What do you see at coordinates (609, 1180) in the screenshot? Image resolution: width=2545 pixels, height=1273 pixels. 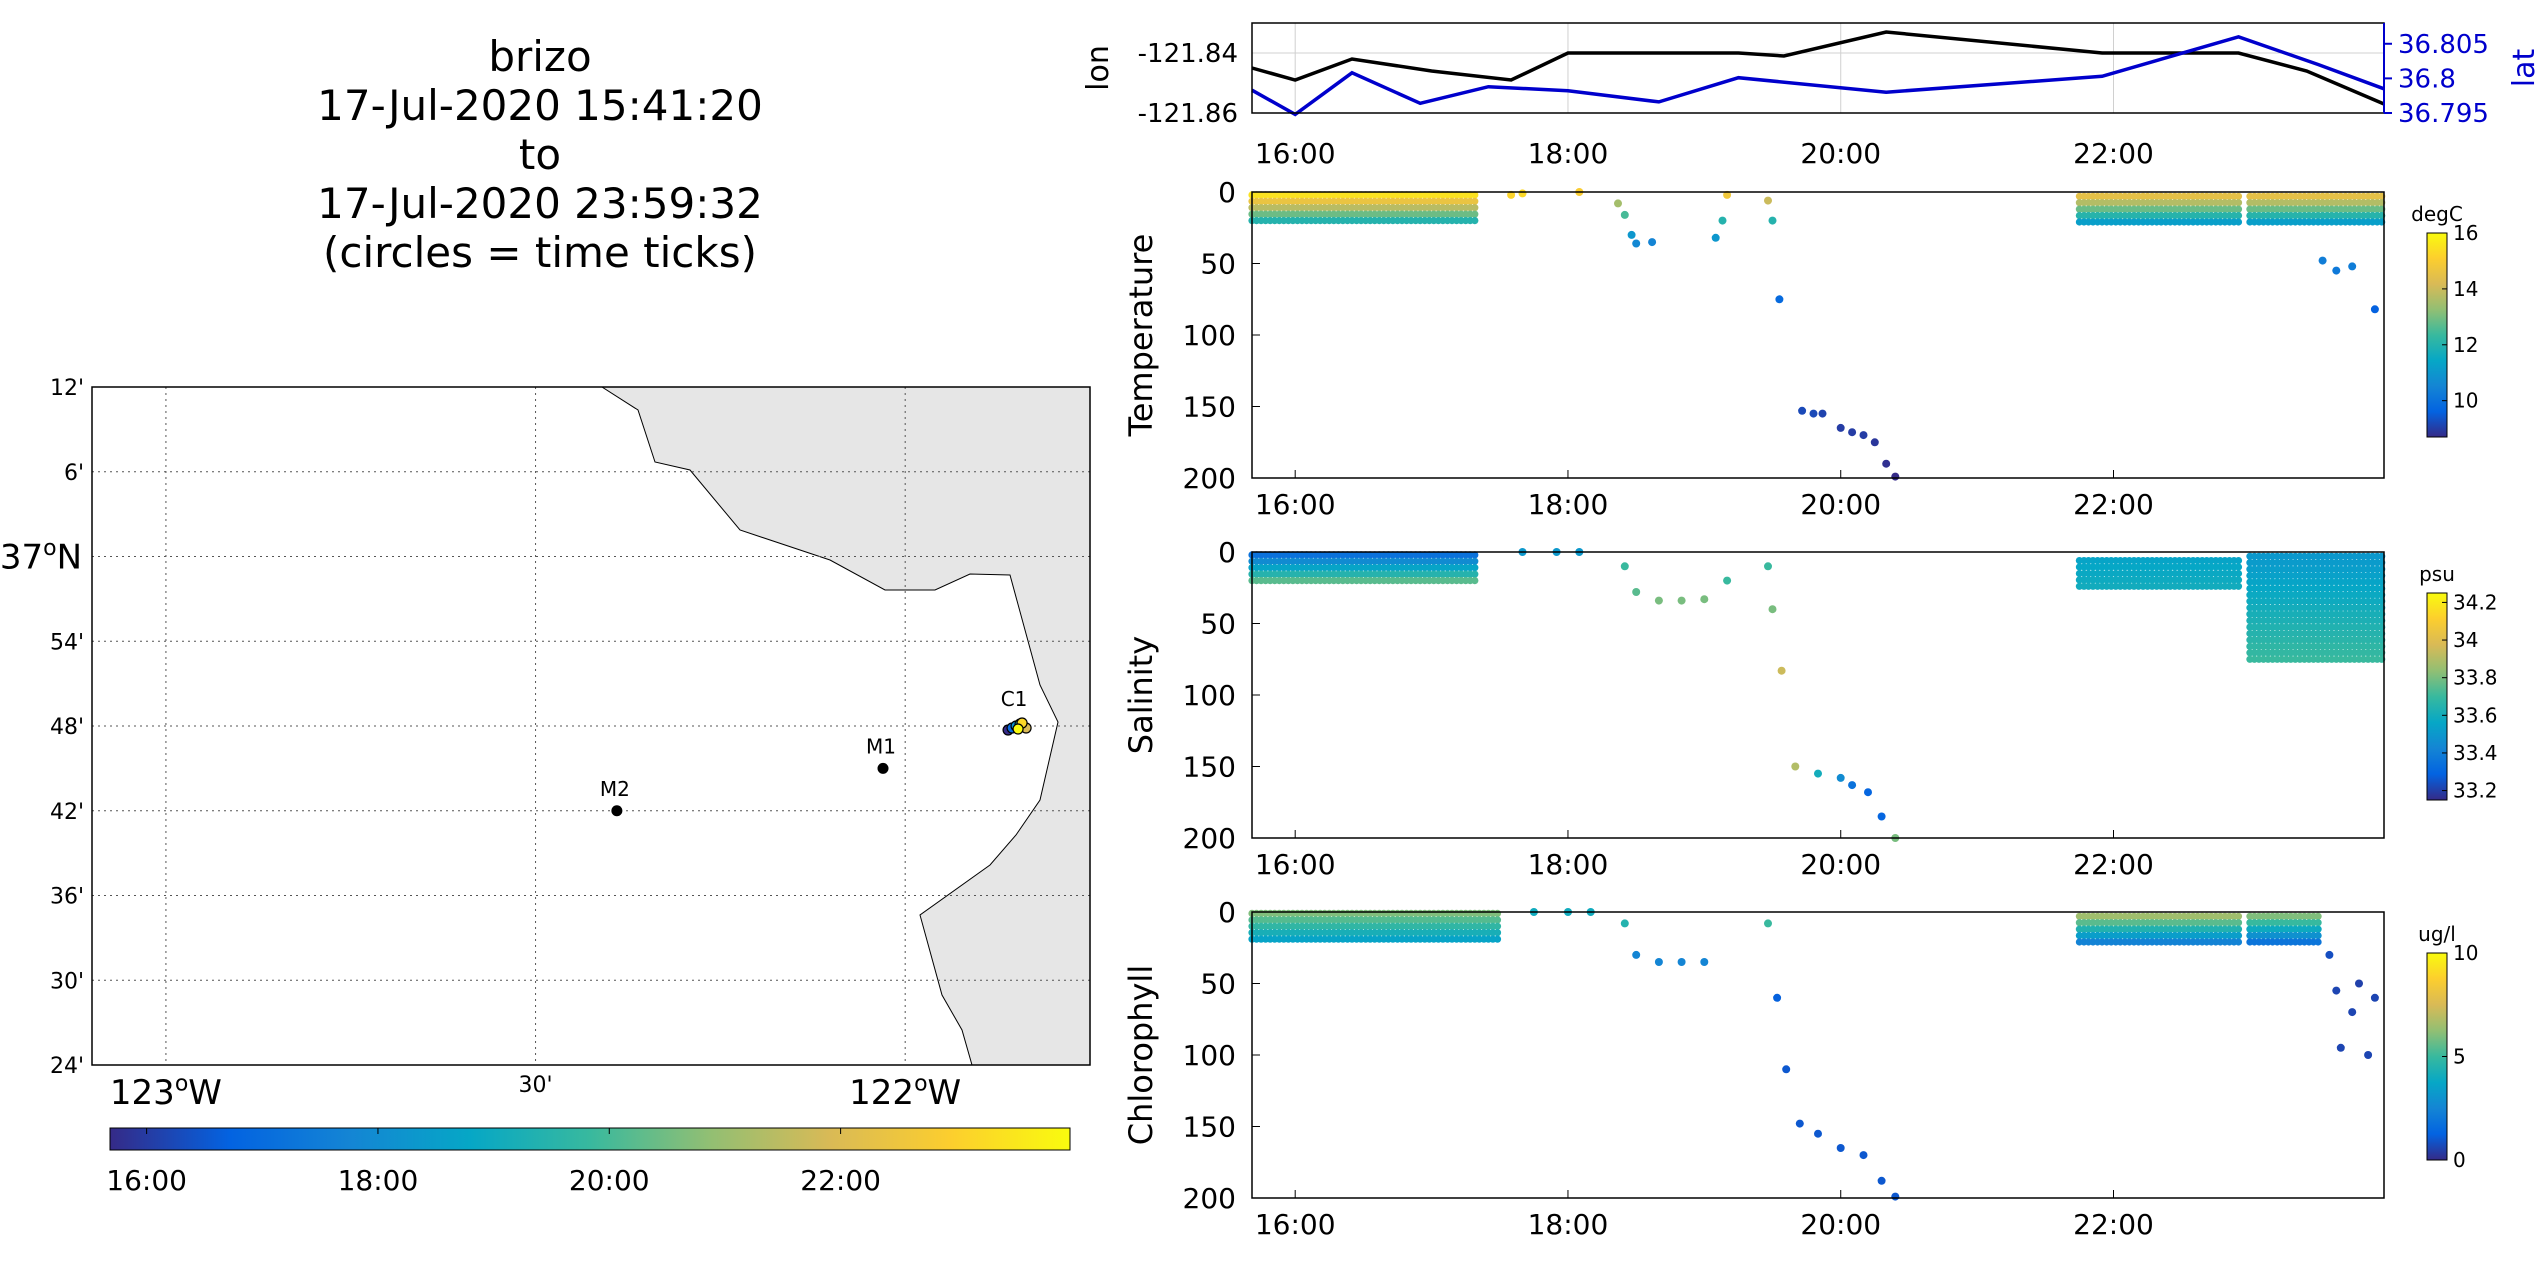 I see `map-colorbar-tick-label: 20:00` at bounding box center [609, 1180].